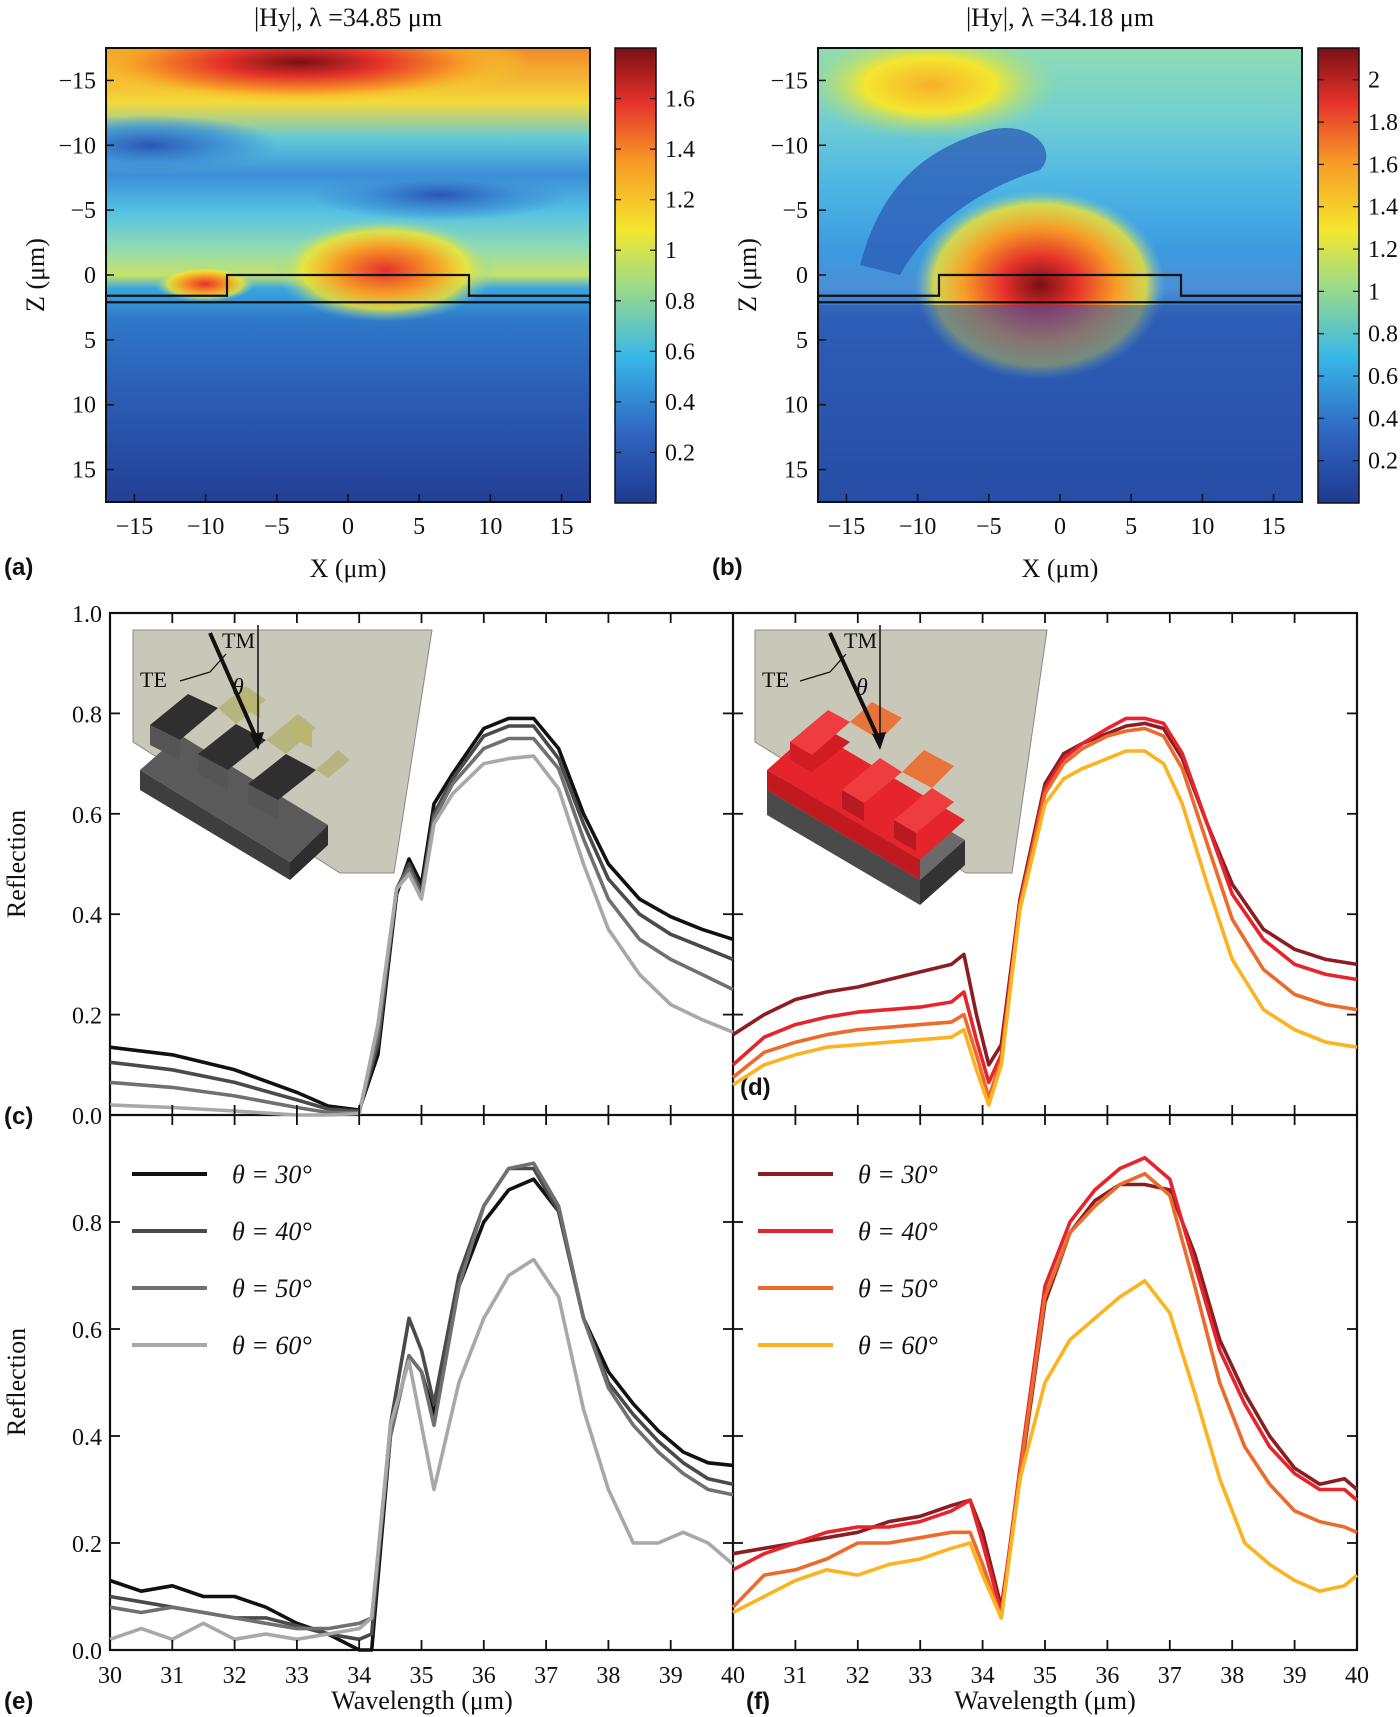 Image resolution: width=1400 pixels, height=1717 pixels. What do you see at coordinates (758, 1701) in the screenshot?
I see `panel-label-f: (f)` at bounding box center [758, 1701].